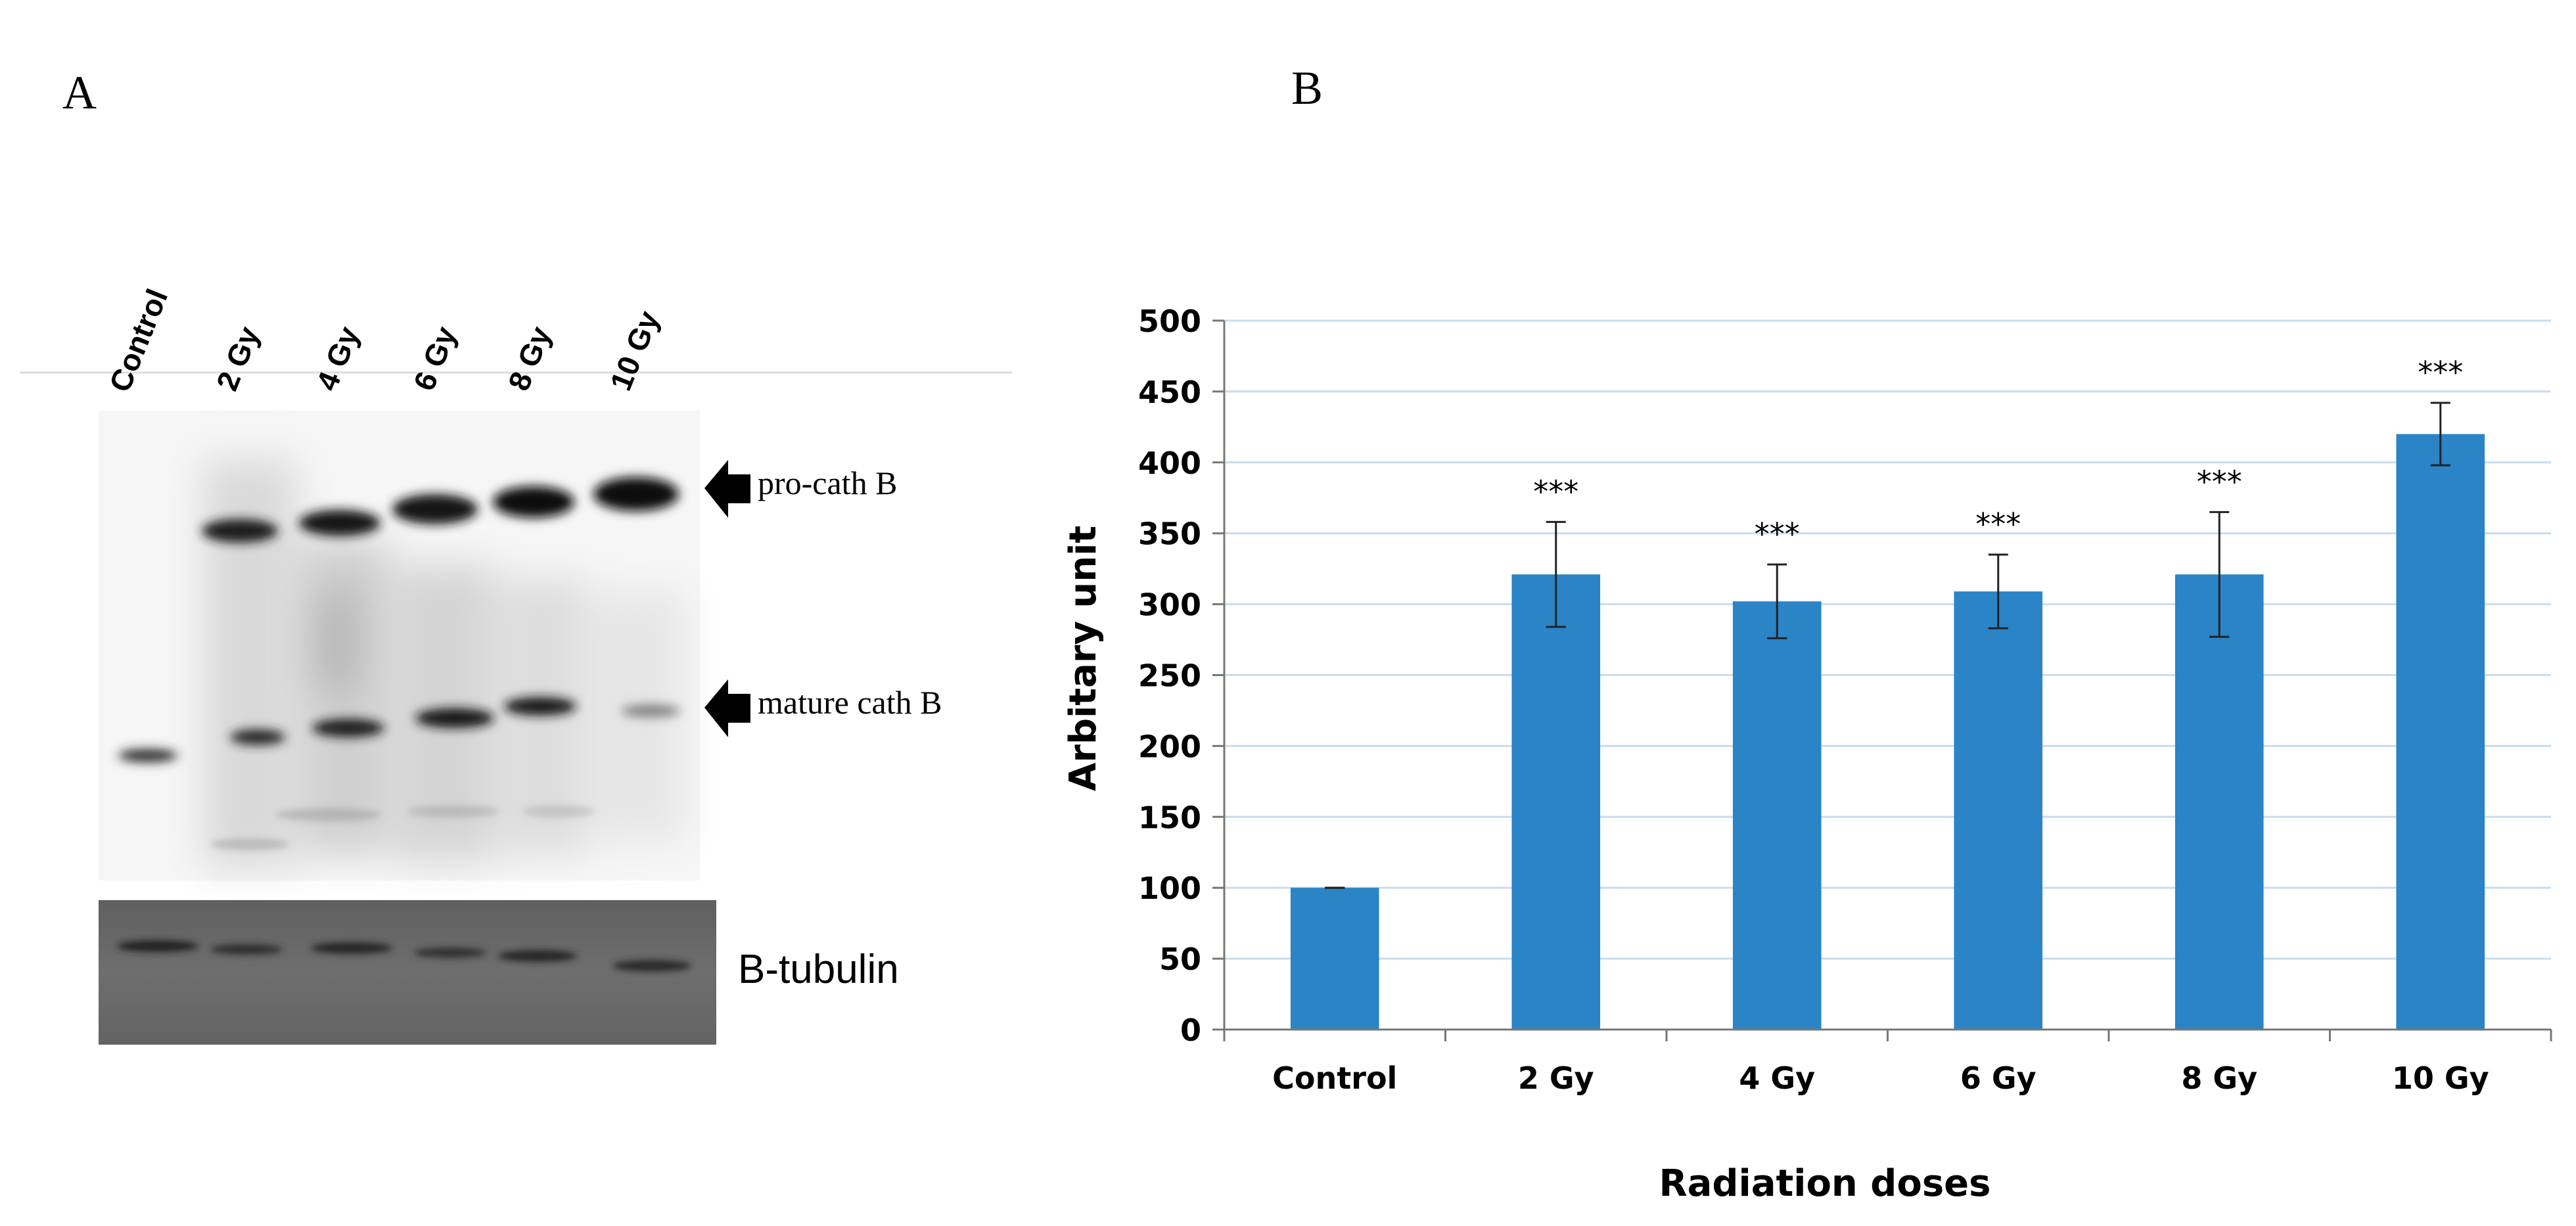 Image resolution: width=2576 pixels, height=1226 pixels. Describe the element at coordinates (1777, 815) in the screenshot. I see `bar-4gy` at that location.